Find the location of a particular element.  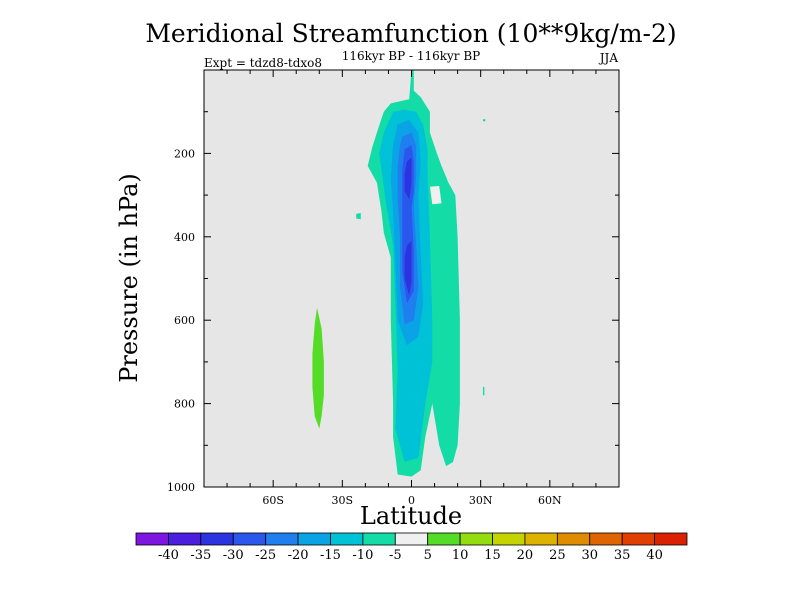

contour-region-equatorial-cell-c35-upper is located at coordinates (408, 178).